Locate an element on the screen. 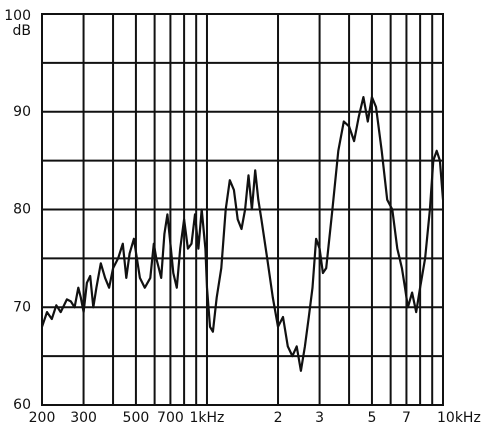  x-tick-label: 2 is located at coordinates (278, 418).